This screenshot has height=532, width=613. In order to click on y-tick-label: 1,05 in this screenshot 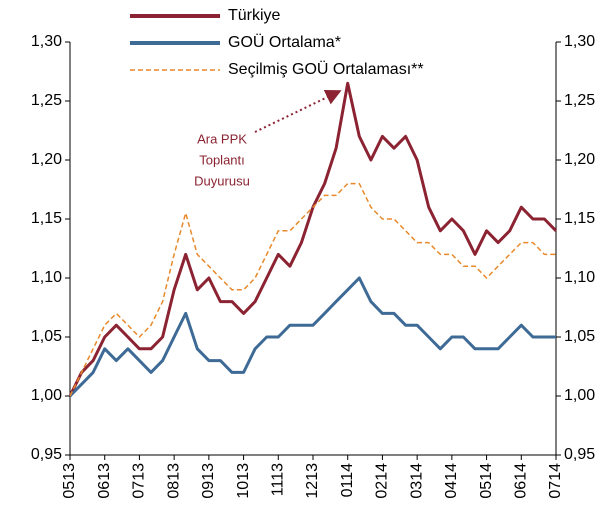, I will do `click(46, 336)`.